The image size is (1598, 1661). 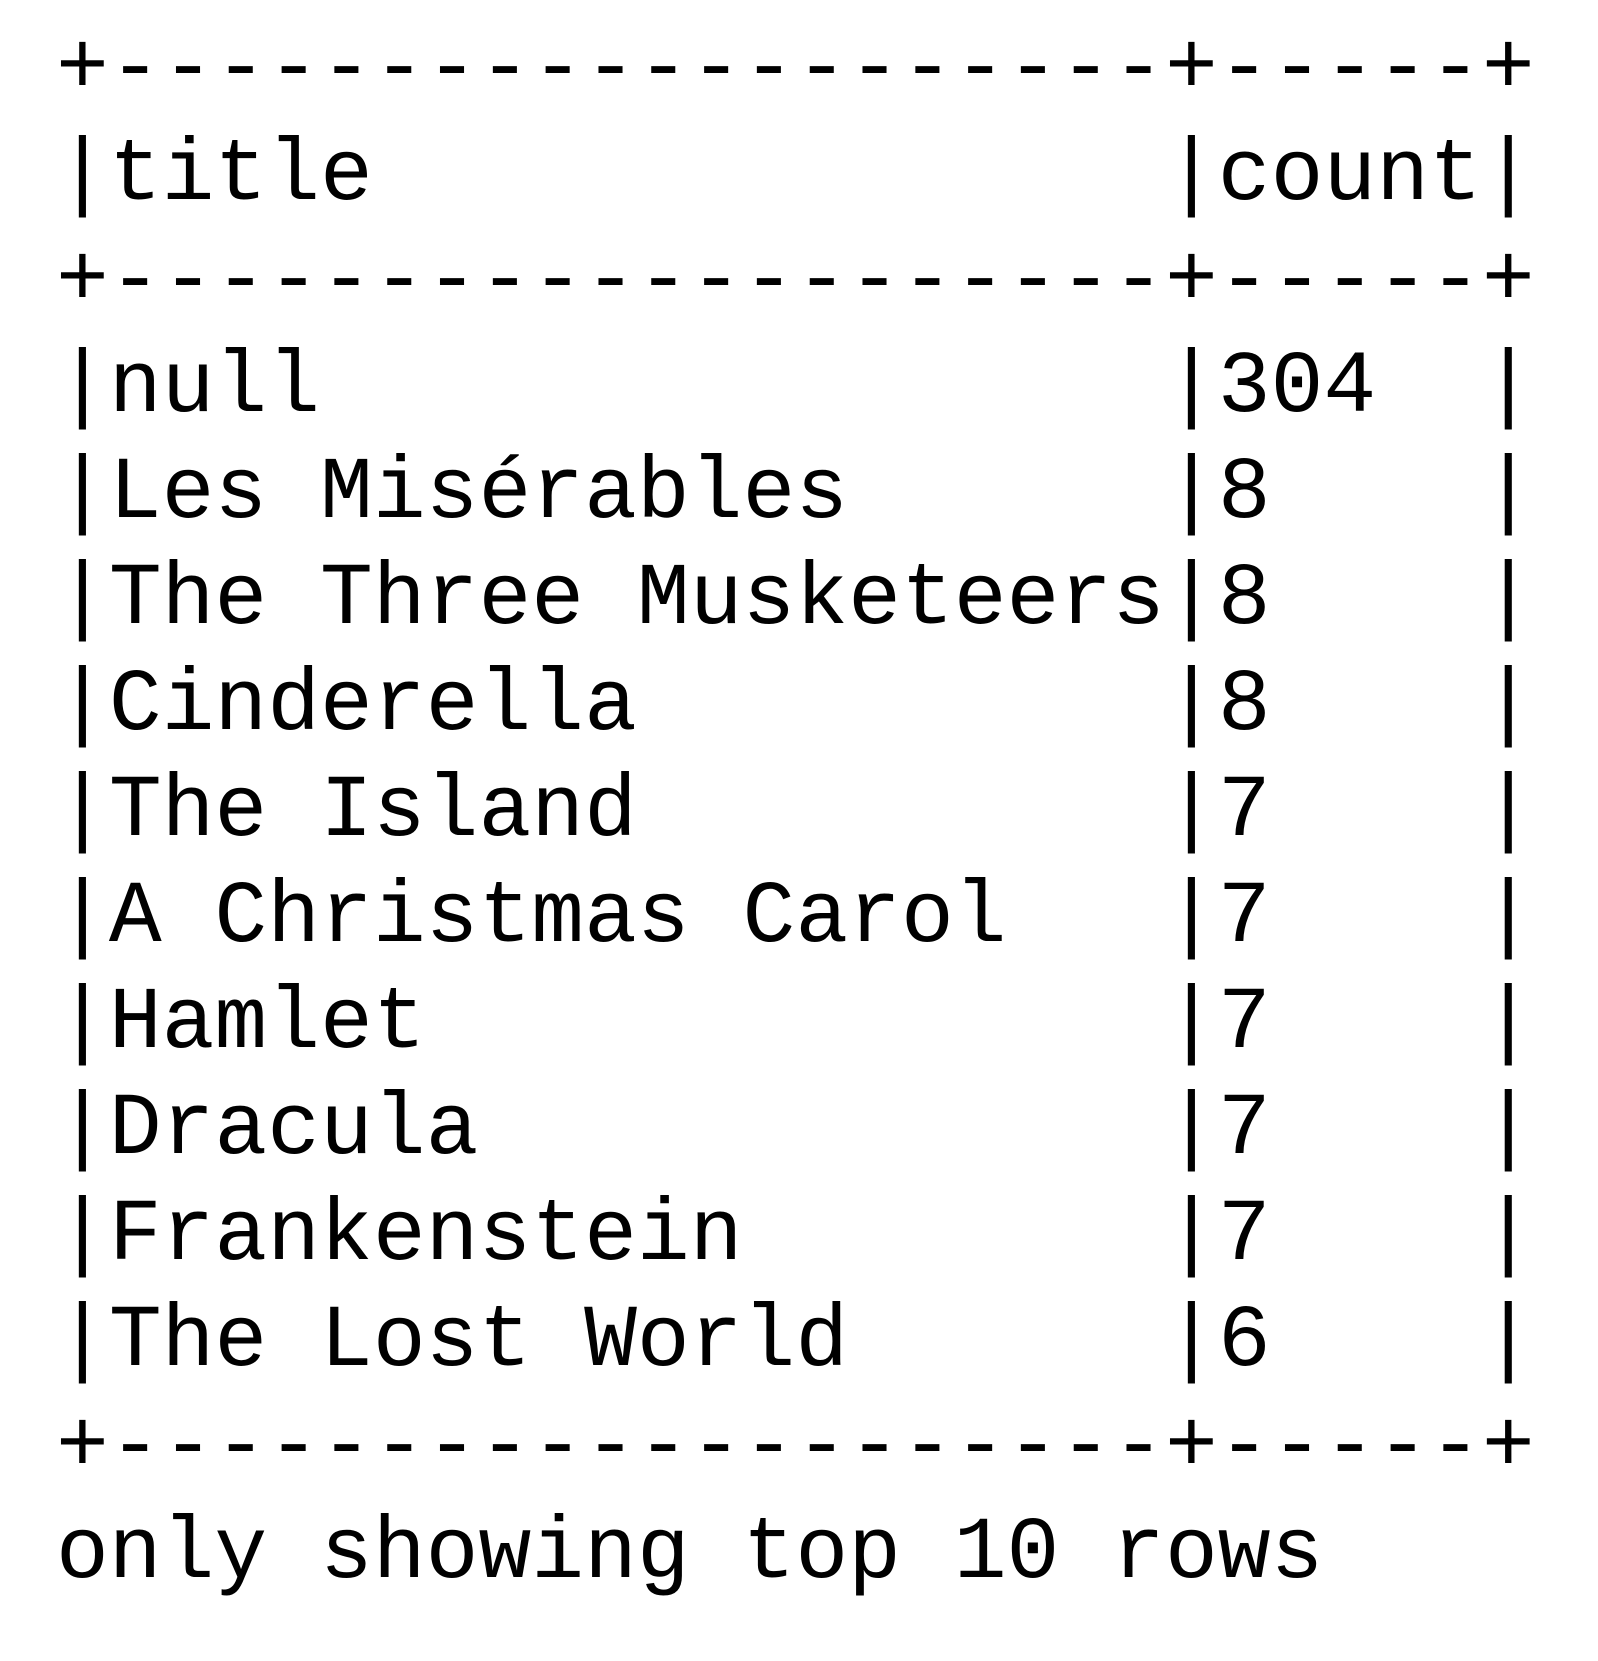 I want to click on table-row: |null |304 |, so click(x=795, y=388).